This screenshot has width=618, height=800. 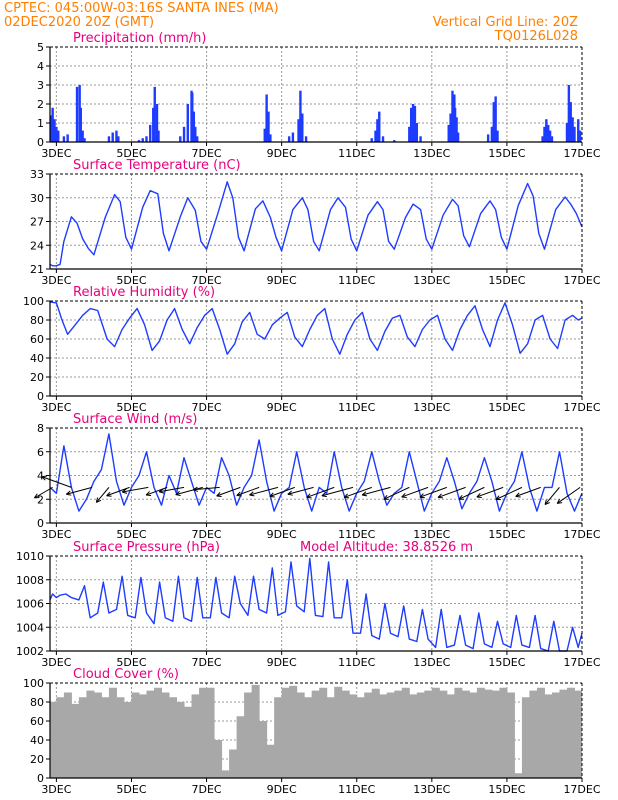 I want to click on pressure-ytick-label: 1002, so click(x=30, y=651).